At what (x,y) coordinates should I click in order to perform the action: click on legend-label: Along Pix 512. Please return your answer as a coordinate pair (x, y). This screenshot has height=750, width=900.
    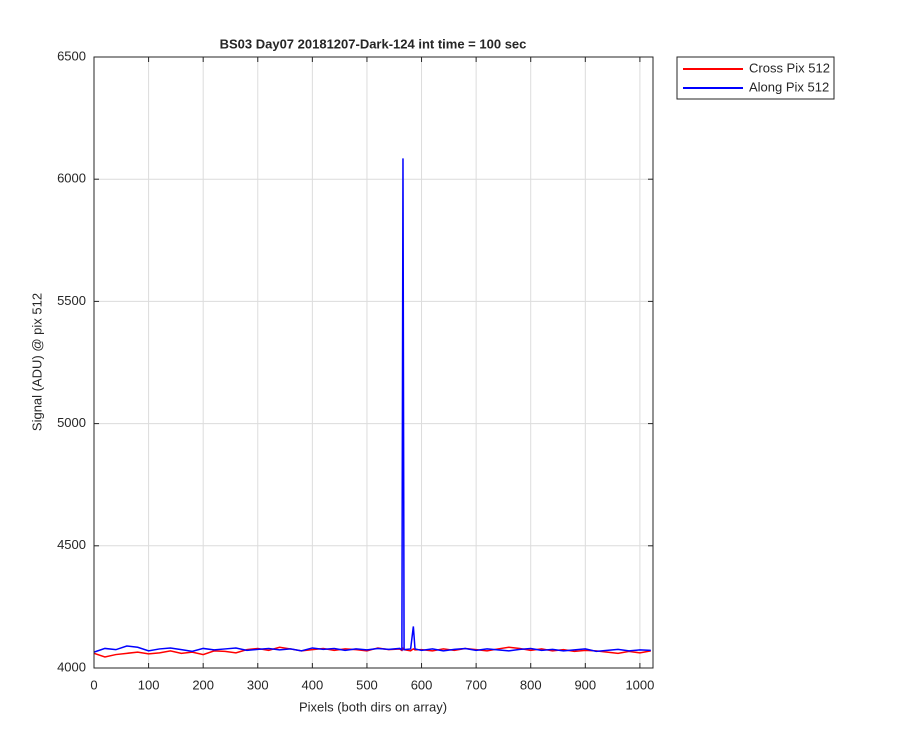
    Looking at the image, I should click on (789, 86).